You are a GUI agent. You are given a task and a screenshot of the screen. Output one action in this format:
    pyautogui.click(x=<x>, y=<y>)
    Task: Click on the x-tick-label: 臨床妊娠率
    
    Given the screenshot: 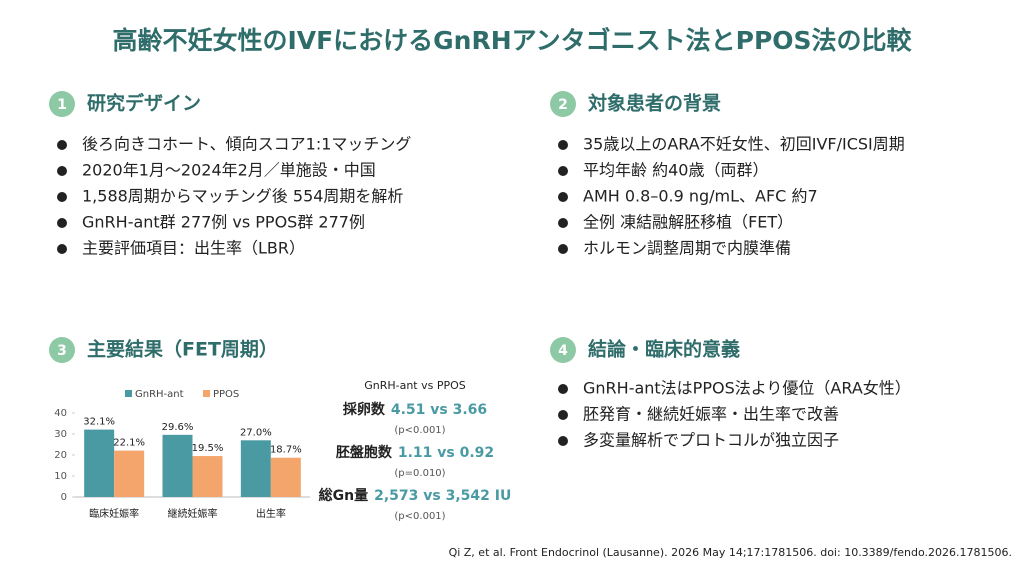 What is the action you would take?
    pyautogui.click(x=114, y=513)
    